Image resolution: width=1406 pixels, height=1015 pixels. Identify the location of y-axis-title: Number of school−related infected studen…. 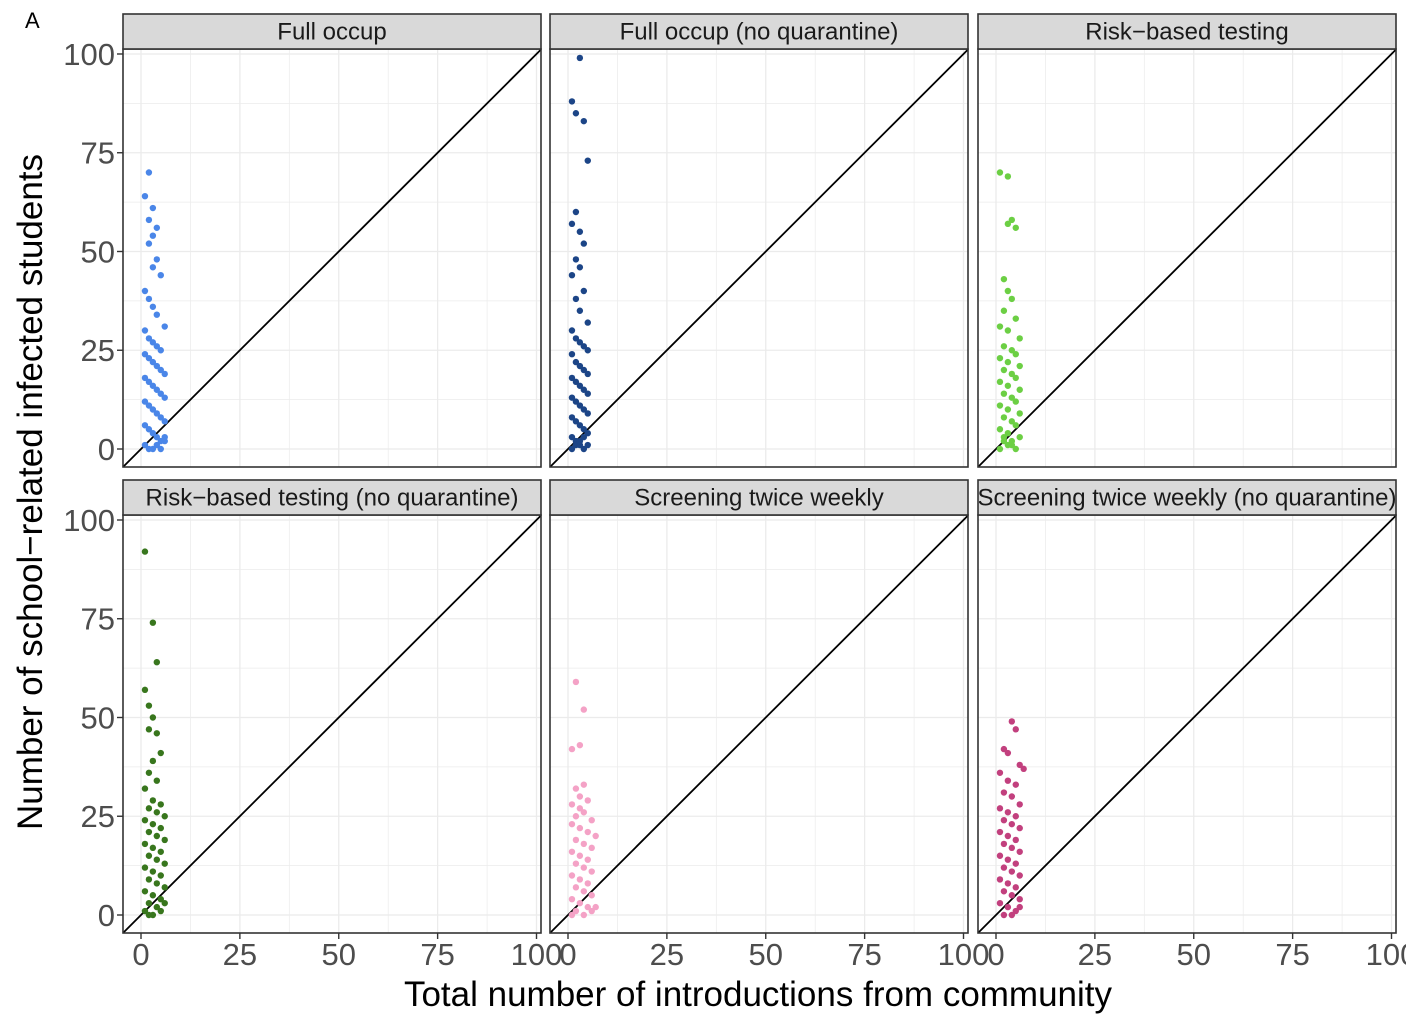
(30, 492).